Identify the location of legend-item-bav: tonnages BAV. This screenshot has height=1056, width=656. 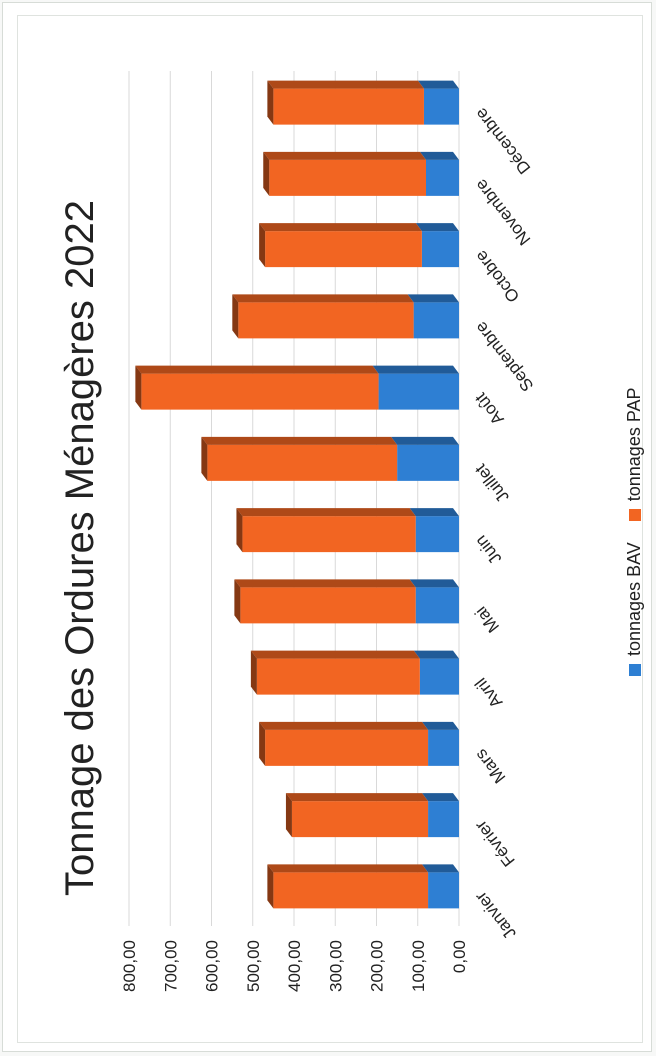
(634, 609).